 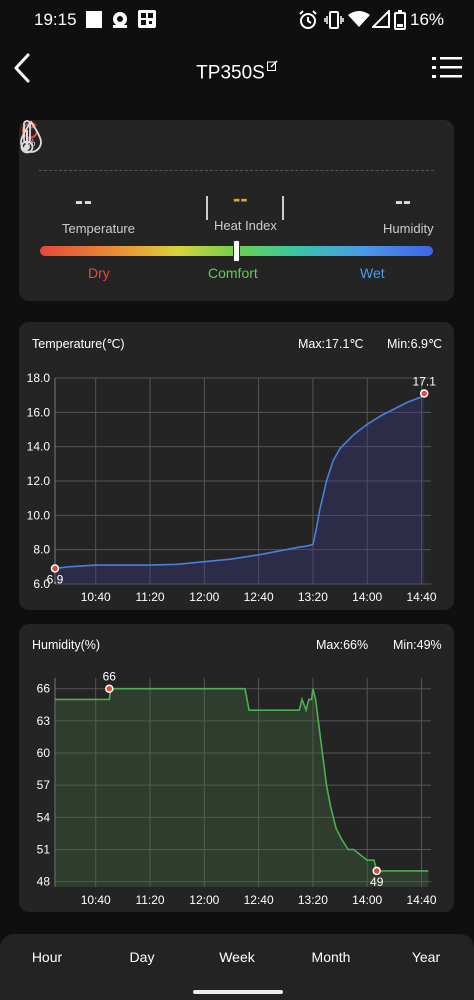 I want to click on y-tick-label: 51, so click(x=44, y=849).